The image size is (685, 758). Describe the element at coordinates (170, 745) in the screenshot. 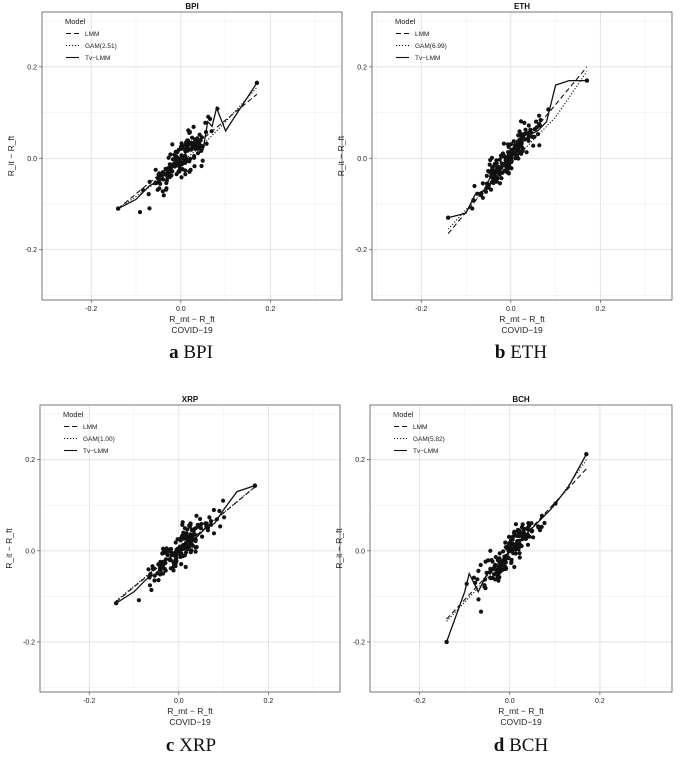

I see `caption-letter: c` at that location.